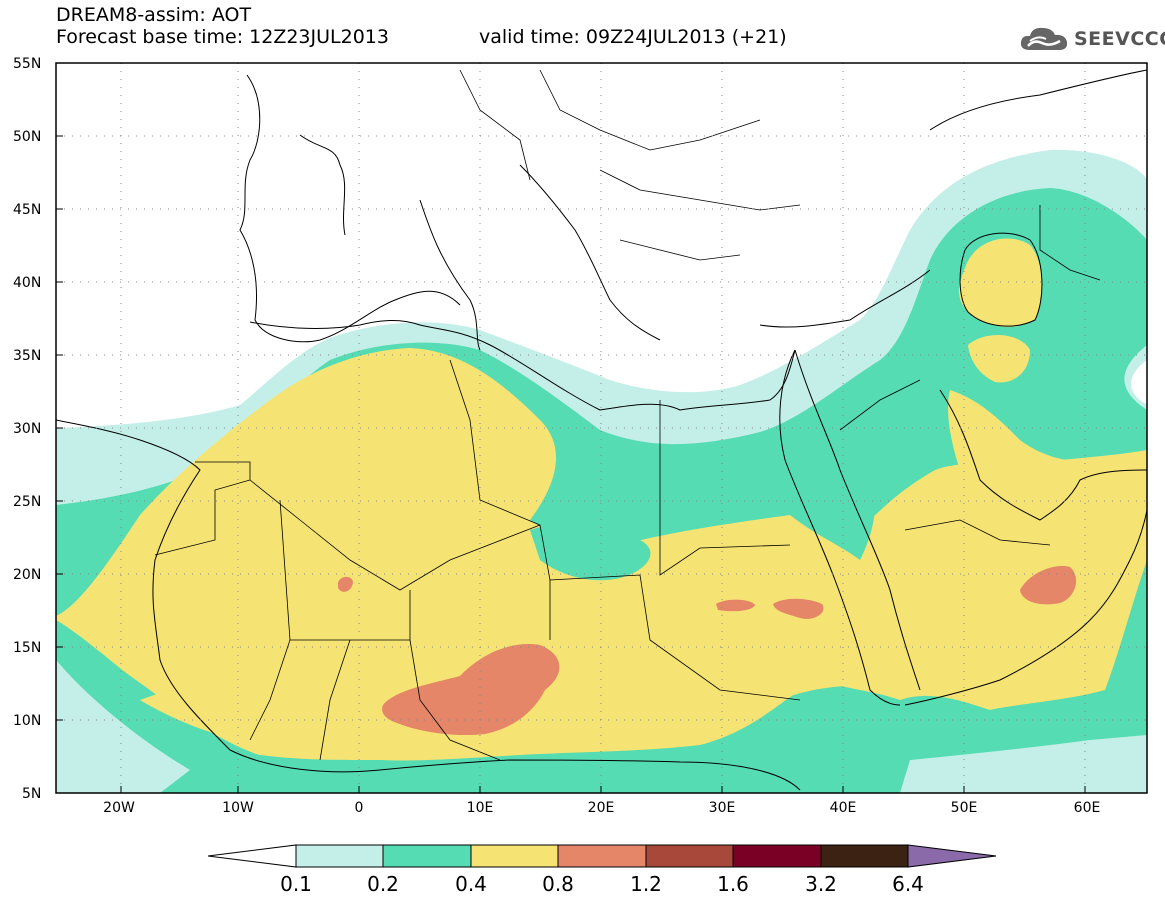 This screenshot has height=905, width=1165. I want to click on colorbar-label: 0.2, so click(383, 884).